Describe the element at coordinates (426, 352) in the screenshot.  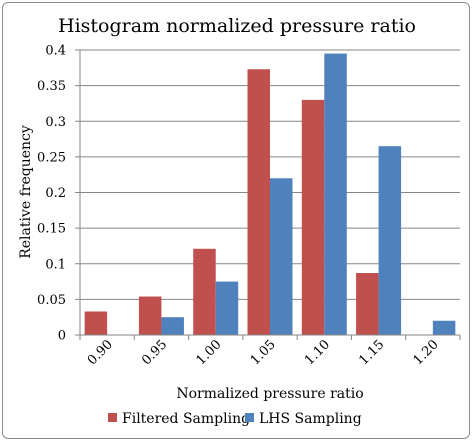
I see `x-tick-label: 1.20` at that location.